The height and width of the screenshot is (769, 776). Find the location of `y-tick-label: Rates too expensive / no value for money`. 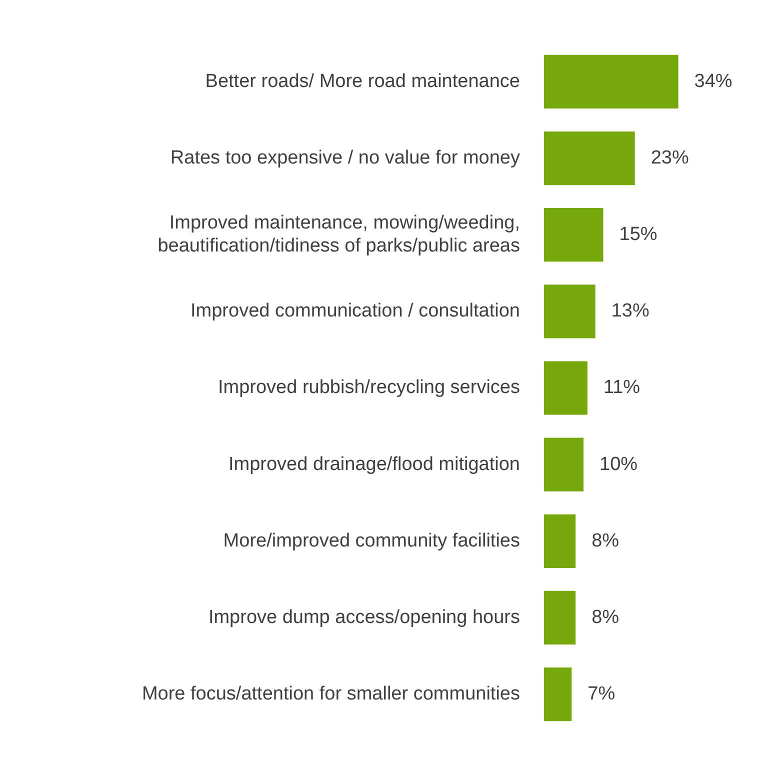

y-tick-label: Rates too expensive / no value for money is located at coordinates (345, 158).